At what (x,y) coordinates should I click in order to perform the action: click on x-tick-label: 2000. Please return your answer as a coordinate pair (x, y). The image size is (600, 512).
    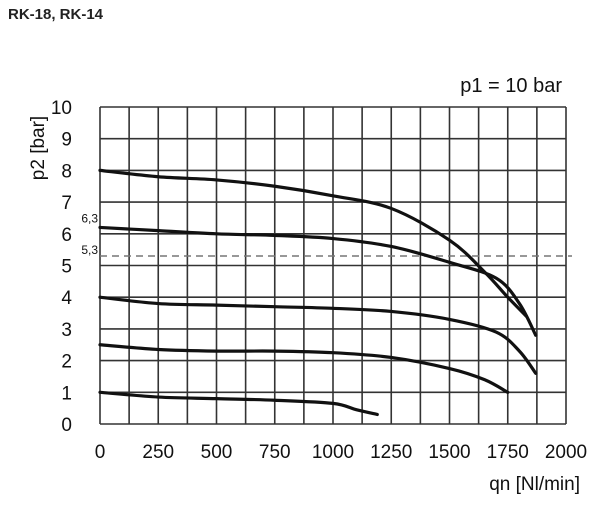
    Looking at the image, I should click on (566, 452).